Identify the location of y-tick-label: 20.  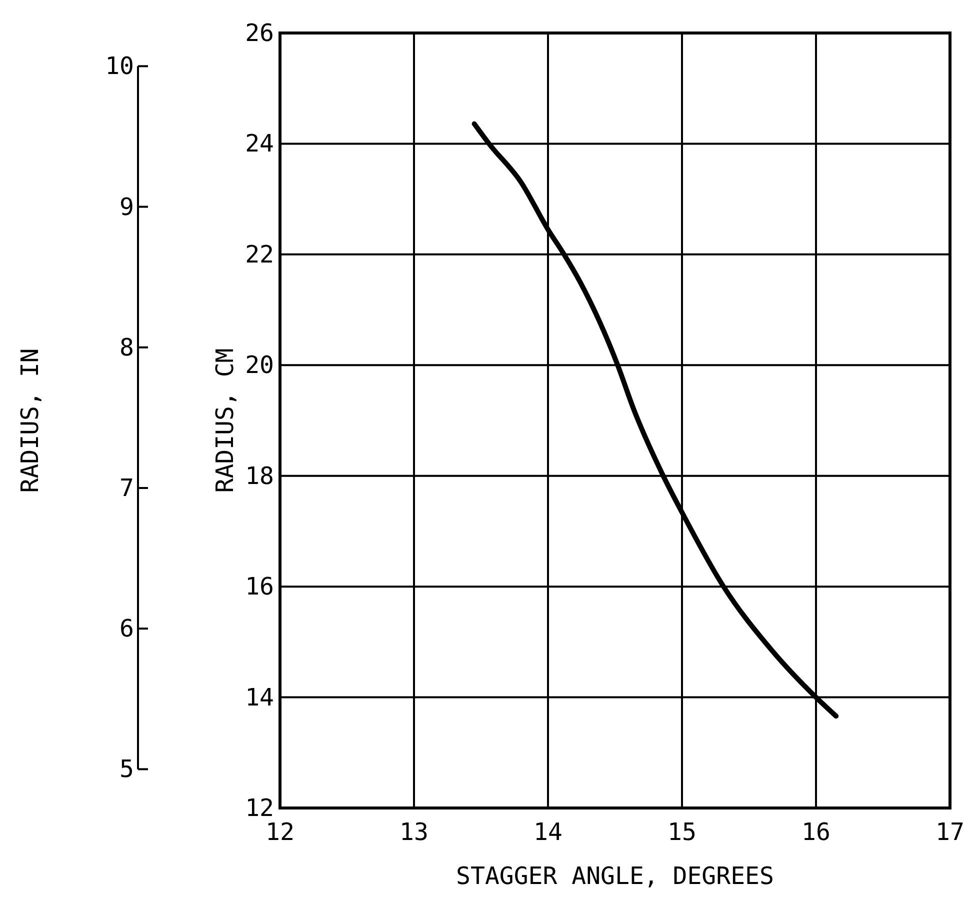
(259, 365).